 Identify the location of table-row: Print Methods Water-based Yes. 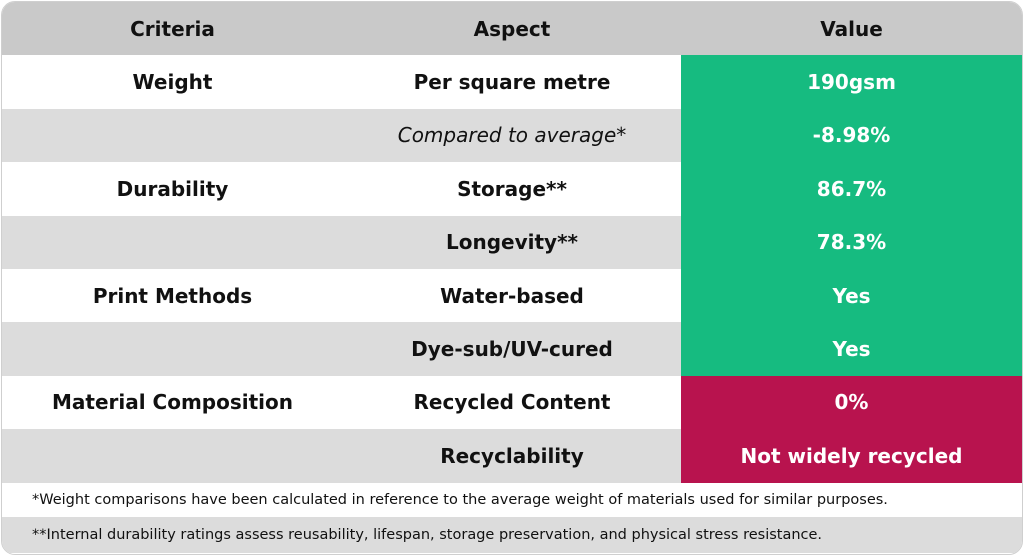
(512, 295).